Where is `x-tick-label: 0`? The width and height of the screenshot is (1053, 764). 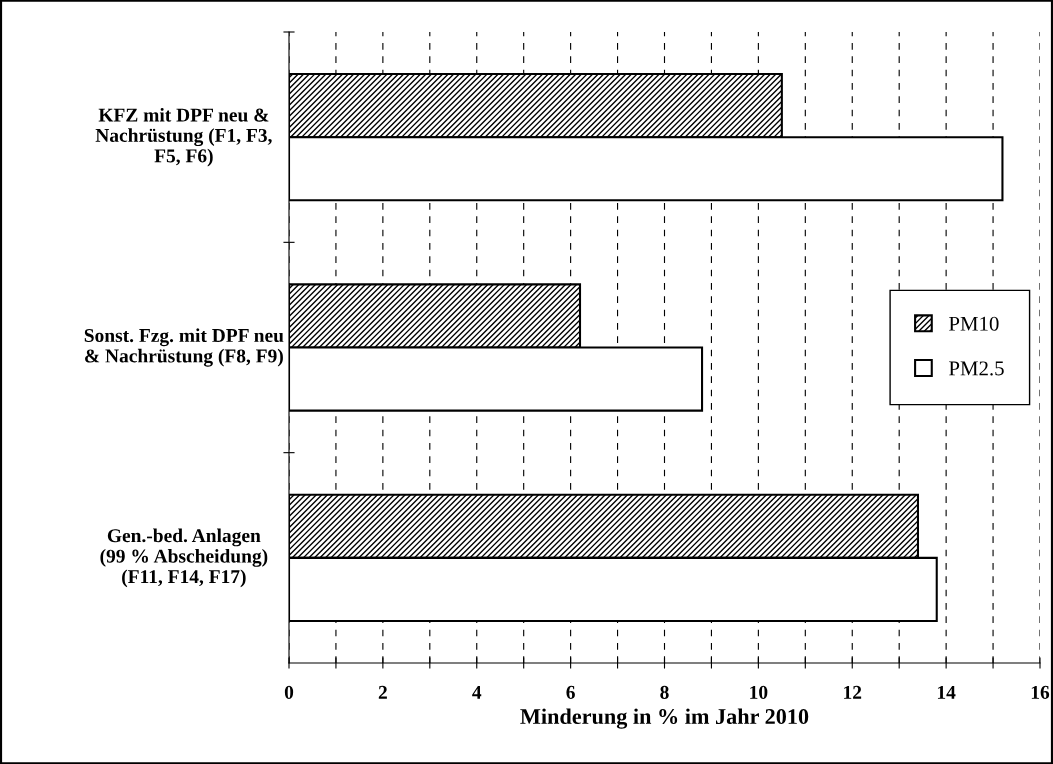
x-tick-label: 0 is located at coordinates (289, 692).